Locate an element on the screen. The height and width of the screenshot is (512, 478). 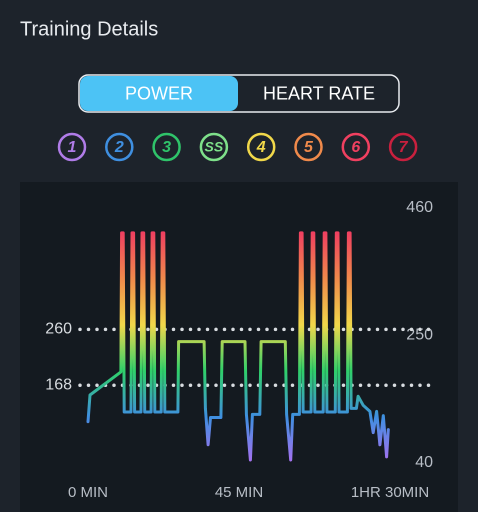
zone-label: 2 is located at coordinates (119, 147).